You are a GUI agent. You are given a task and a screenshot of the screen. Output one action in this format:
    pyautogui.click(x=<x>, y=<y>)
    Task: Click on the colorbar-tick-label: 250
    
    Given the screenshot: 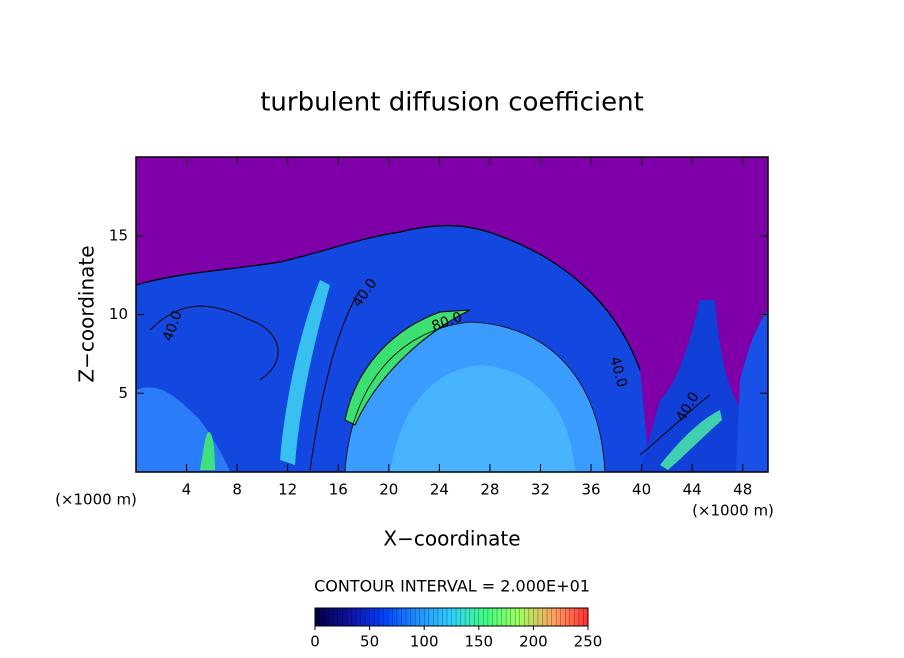 What is the action you would take?
    pyautogui.click(x=588, y=642)
    